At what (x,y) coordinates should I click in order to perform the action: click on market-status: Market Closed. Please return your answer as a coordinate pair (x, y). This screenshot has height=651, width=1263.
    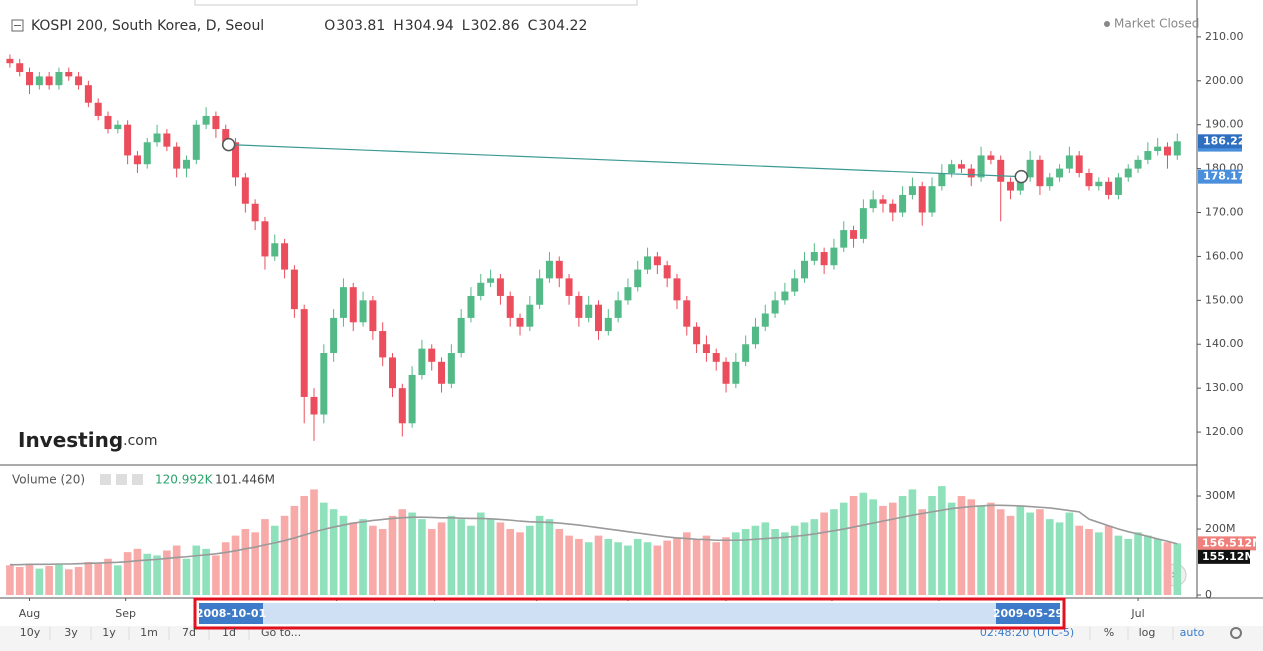
    Looking at the image, I should click on (1156, 24).